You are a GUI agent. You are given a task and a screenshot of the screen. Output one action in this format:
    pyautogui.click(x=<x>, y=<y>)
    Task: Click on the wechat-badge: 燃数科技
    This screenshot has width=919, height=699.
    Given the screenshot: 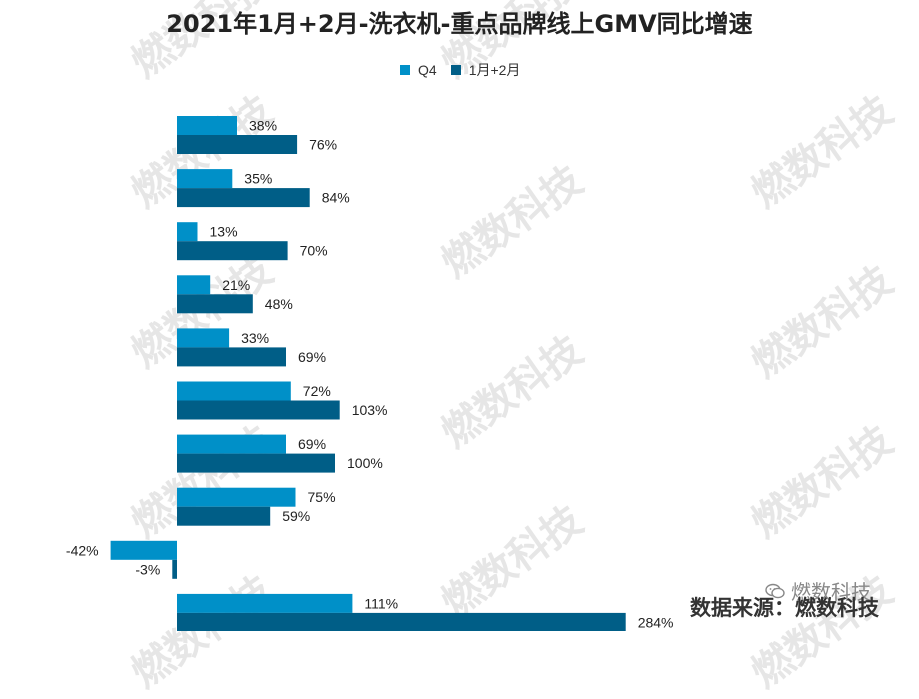 What is the action you would take?
    pyautogui.click(x=818, y=590)
    